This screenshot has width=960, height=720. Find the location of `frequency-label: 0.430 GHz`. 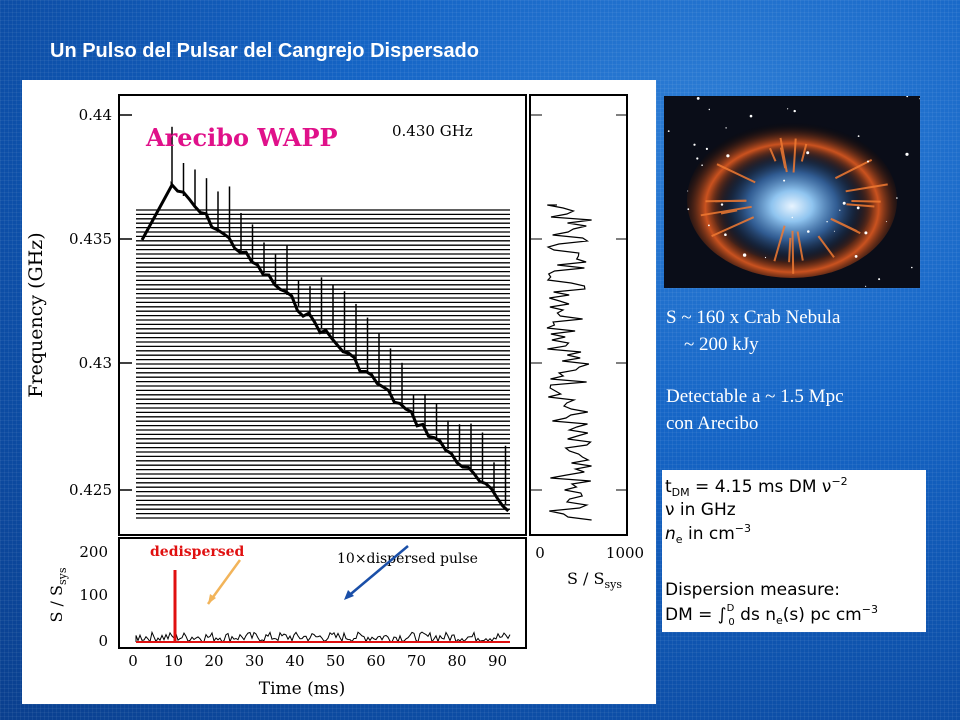

frequency-label: 0.430 GHz is located at coordinates (432, 131).